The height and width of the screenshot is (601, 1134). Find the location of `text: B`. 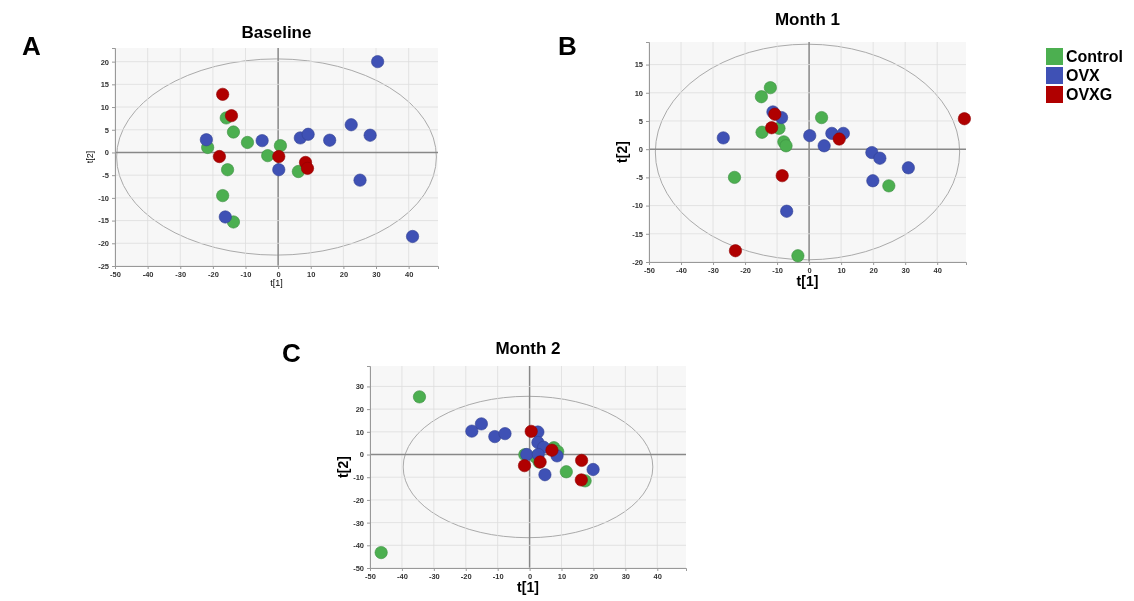

text: B is located at coordinates (567, 46).